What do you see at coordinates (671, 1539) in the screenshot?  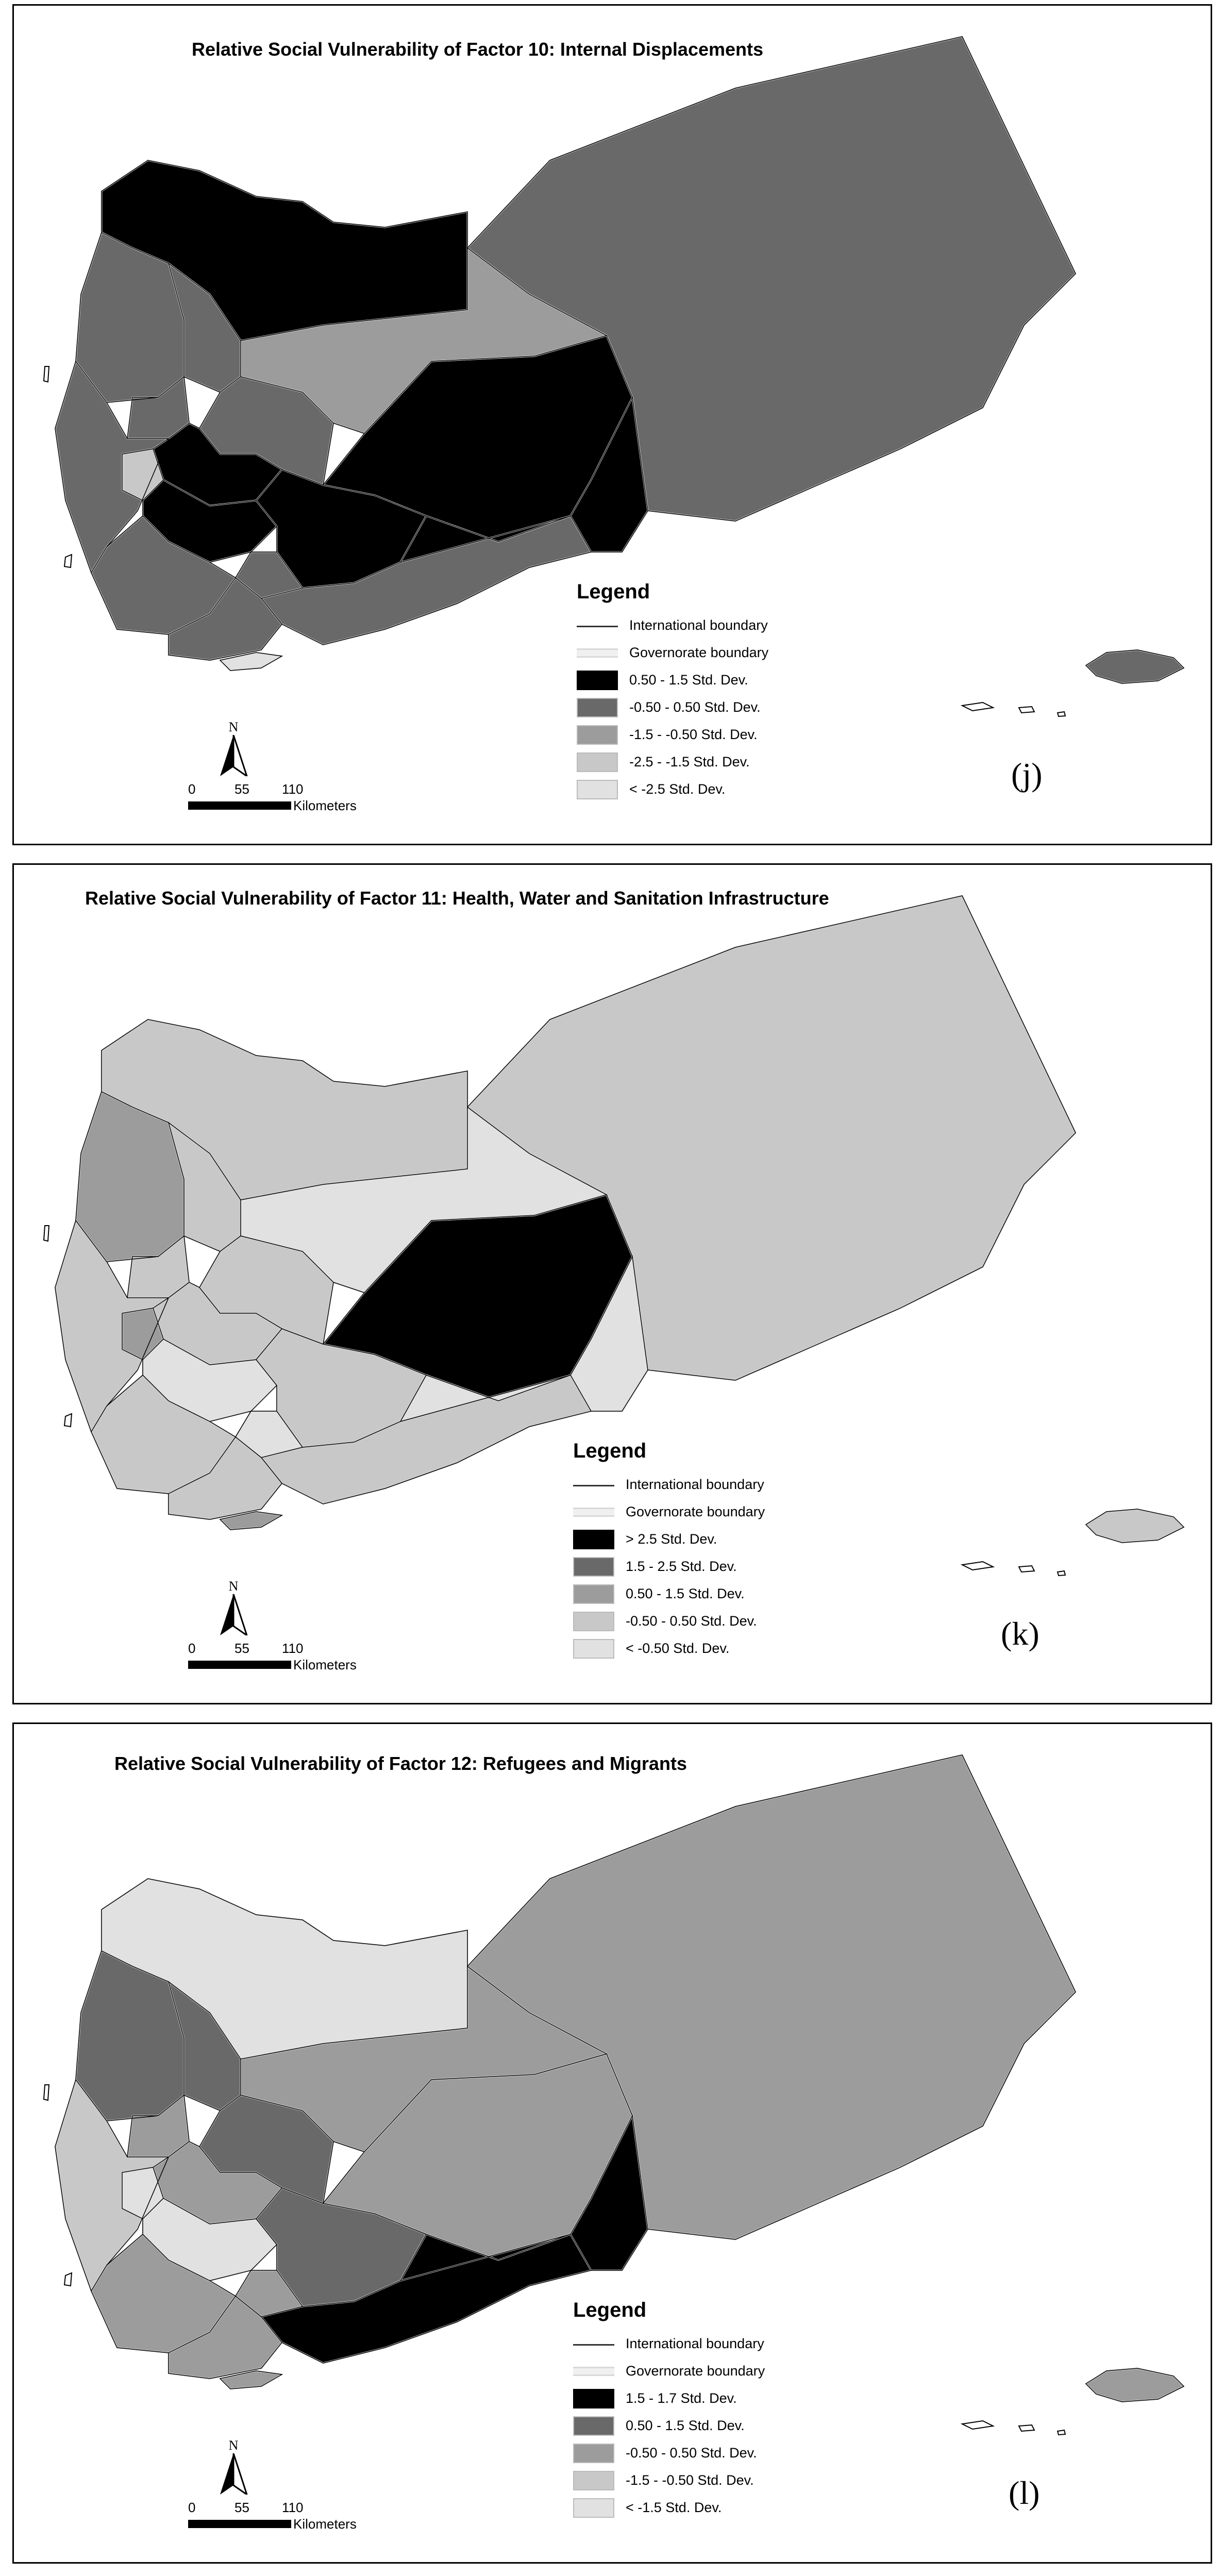 I see `legend-label: > 2.5 Std. Dev.` at bounding box center [671, 1539].